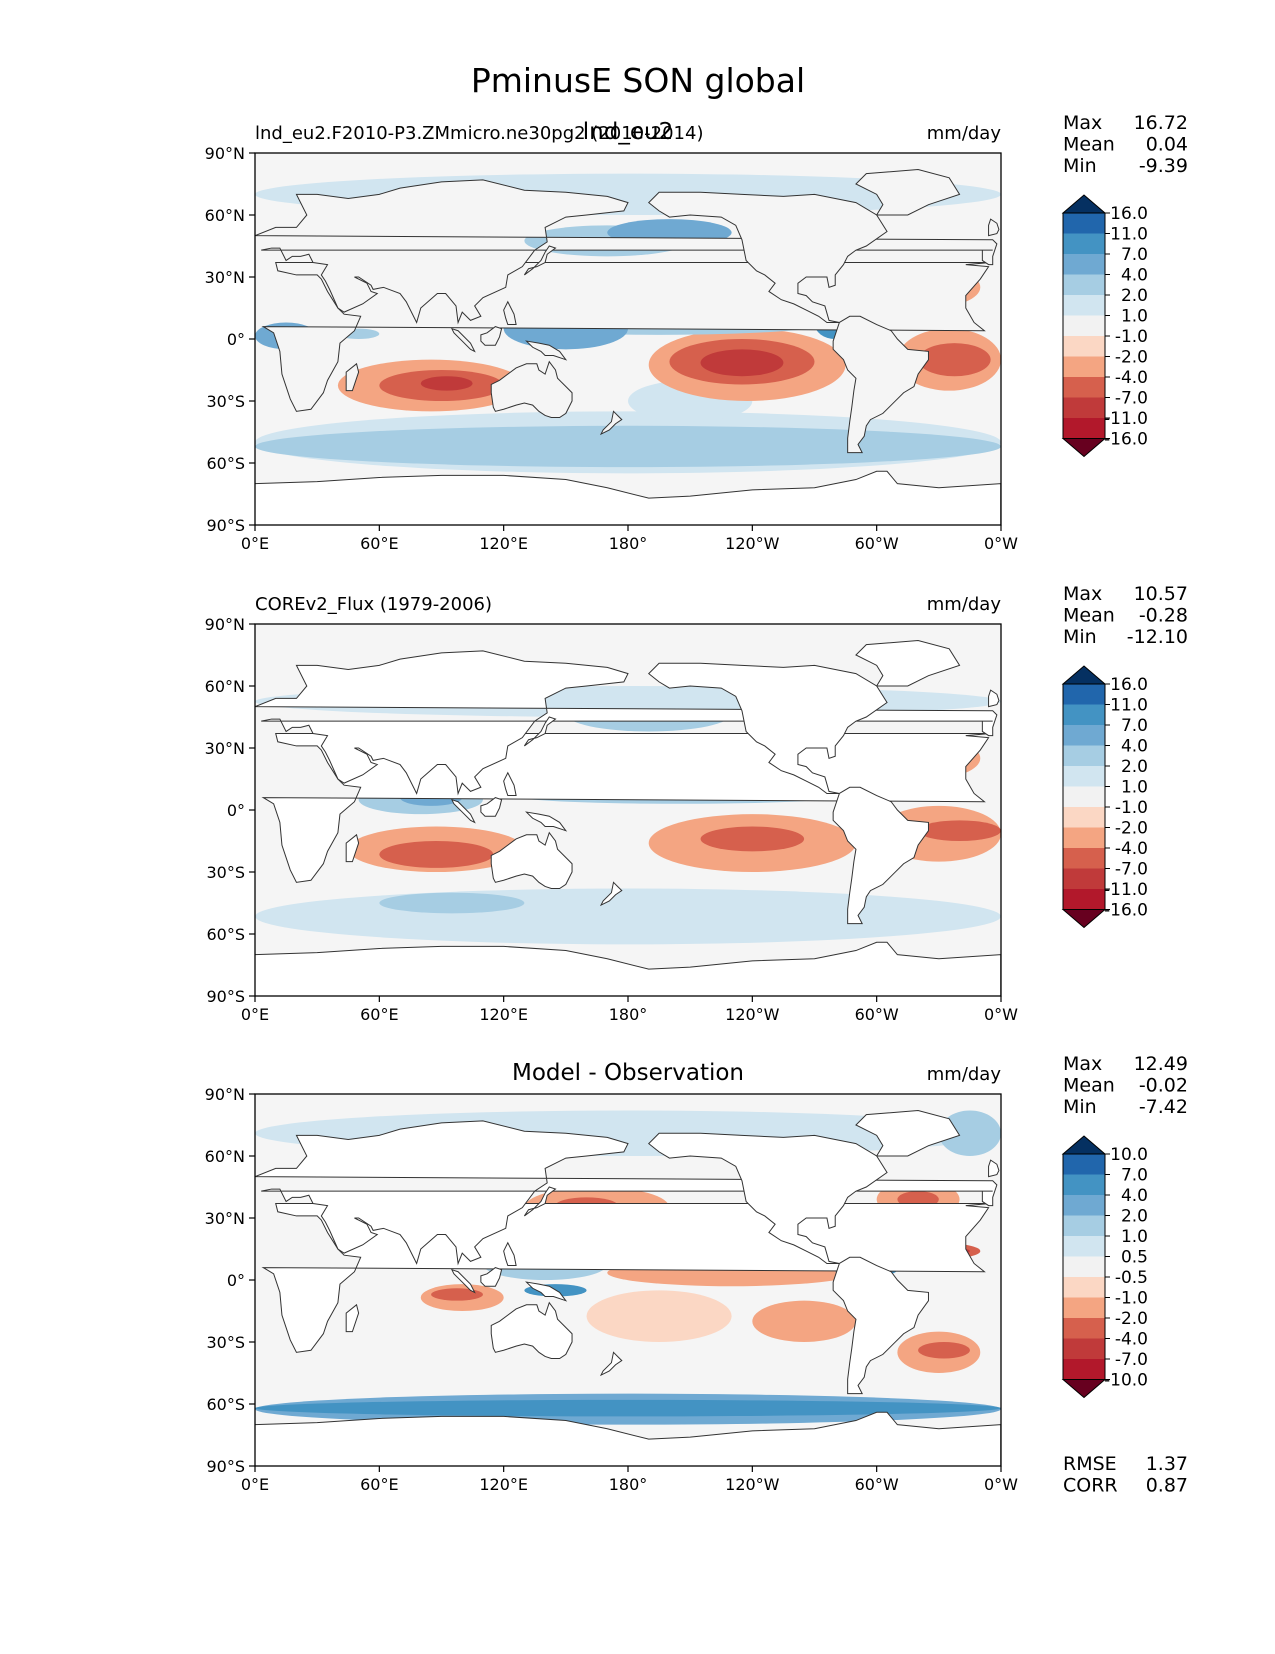 This screenshot has width=1275, height=1654. I want to click on lon-tick-label: 180°, so click(628, 543).